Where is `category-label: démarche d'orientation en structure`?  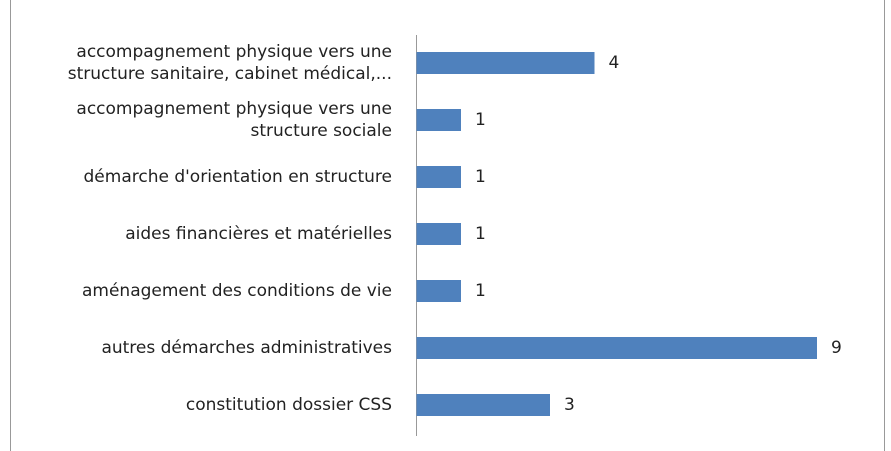 category-label: démarche d'orientation en structure is located at coordinates (237, 177).